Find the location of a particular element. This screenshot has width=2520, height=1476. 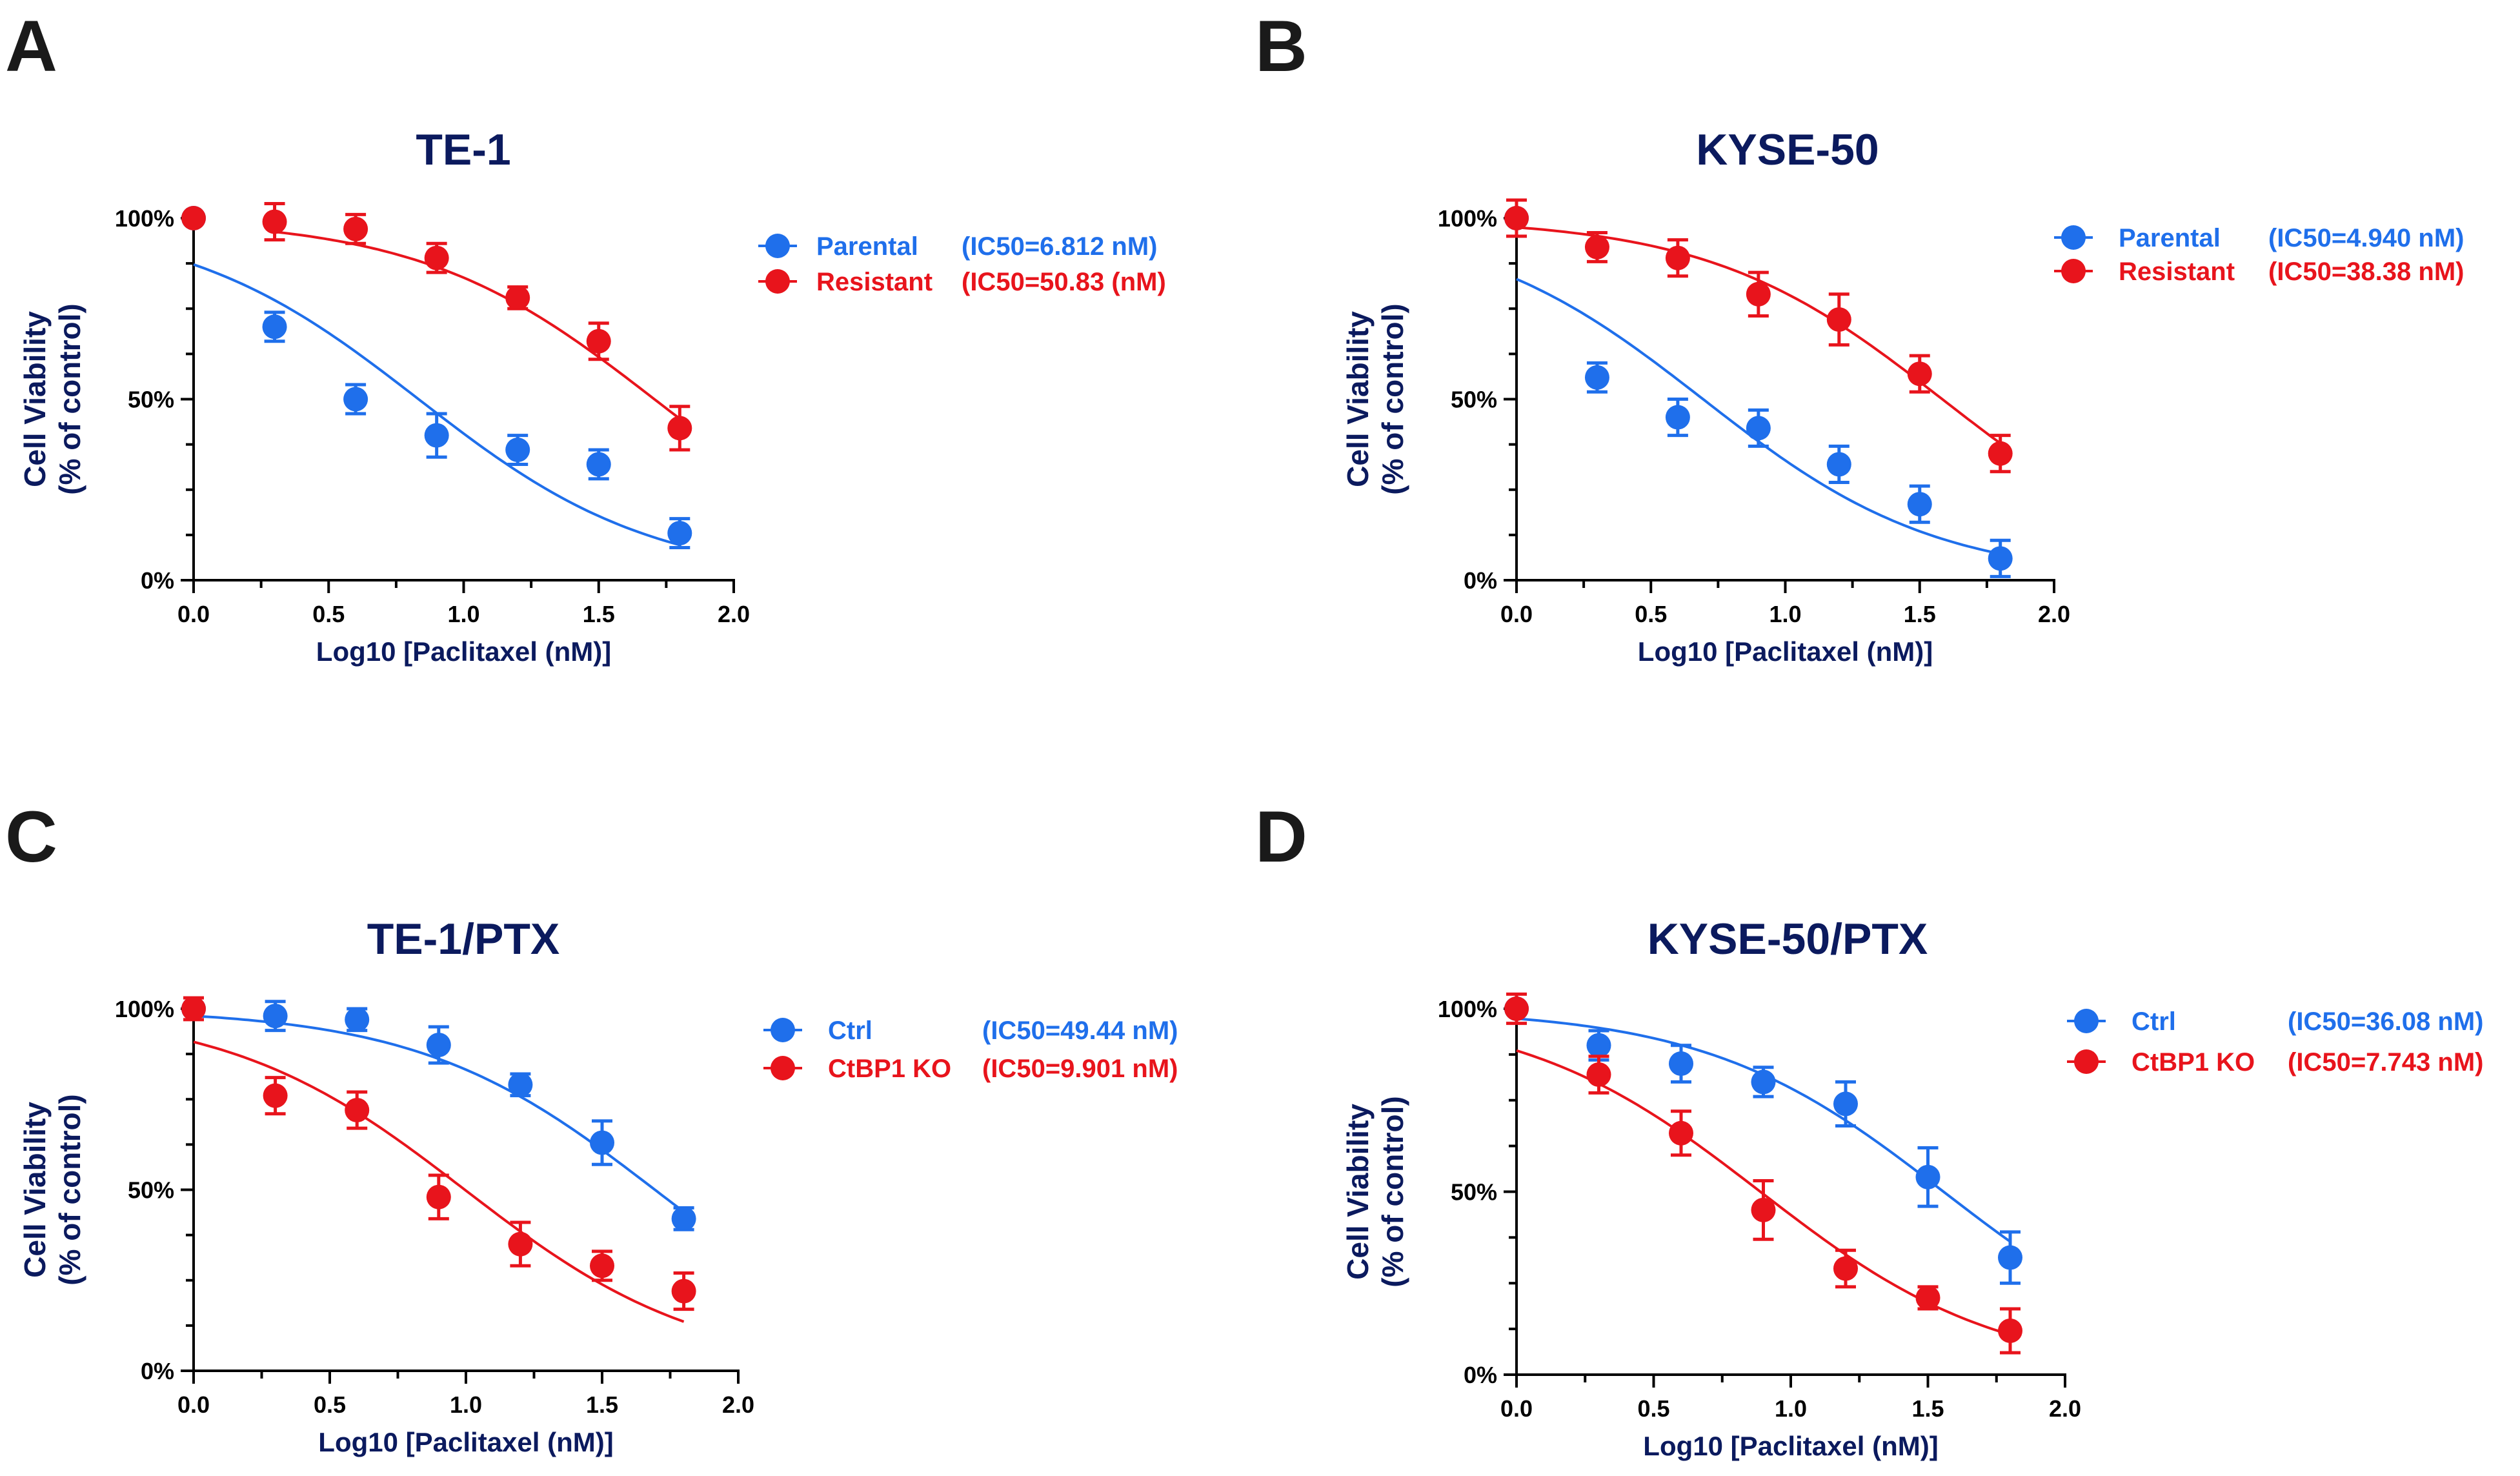

legend-series-name: CtBP1 KO is located at coordinates (2193, 1062).